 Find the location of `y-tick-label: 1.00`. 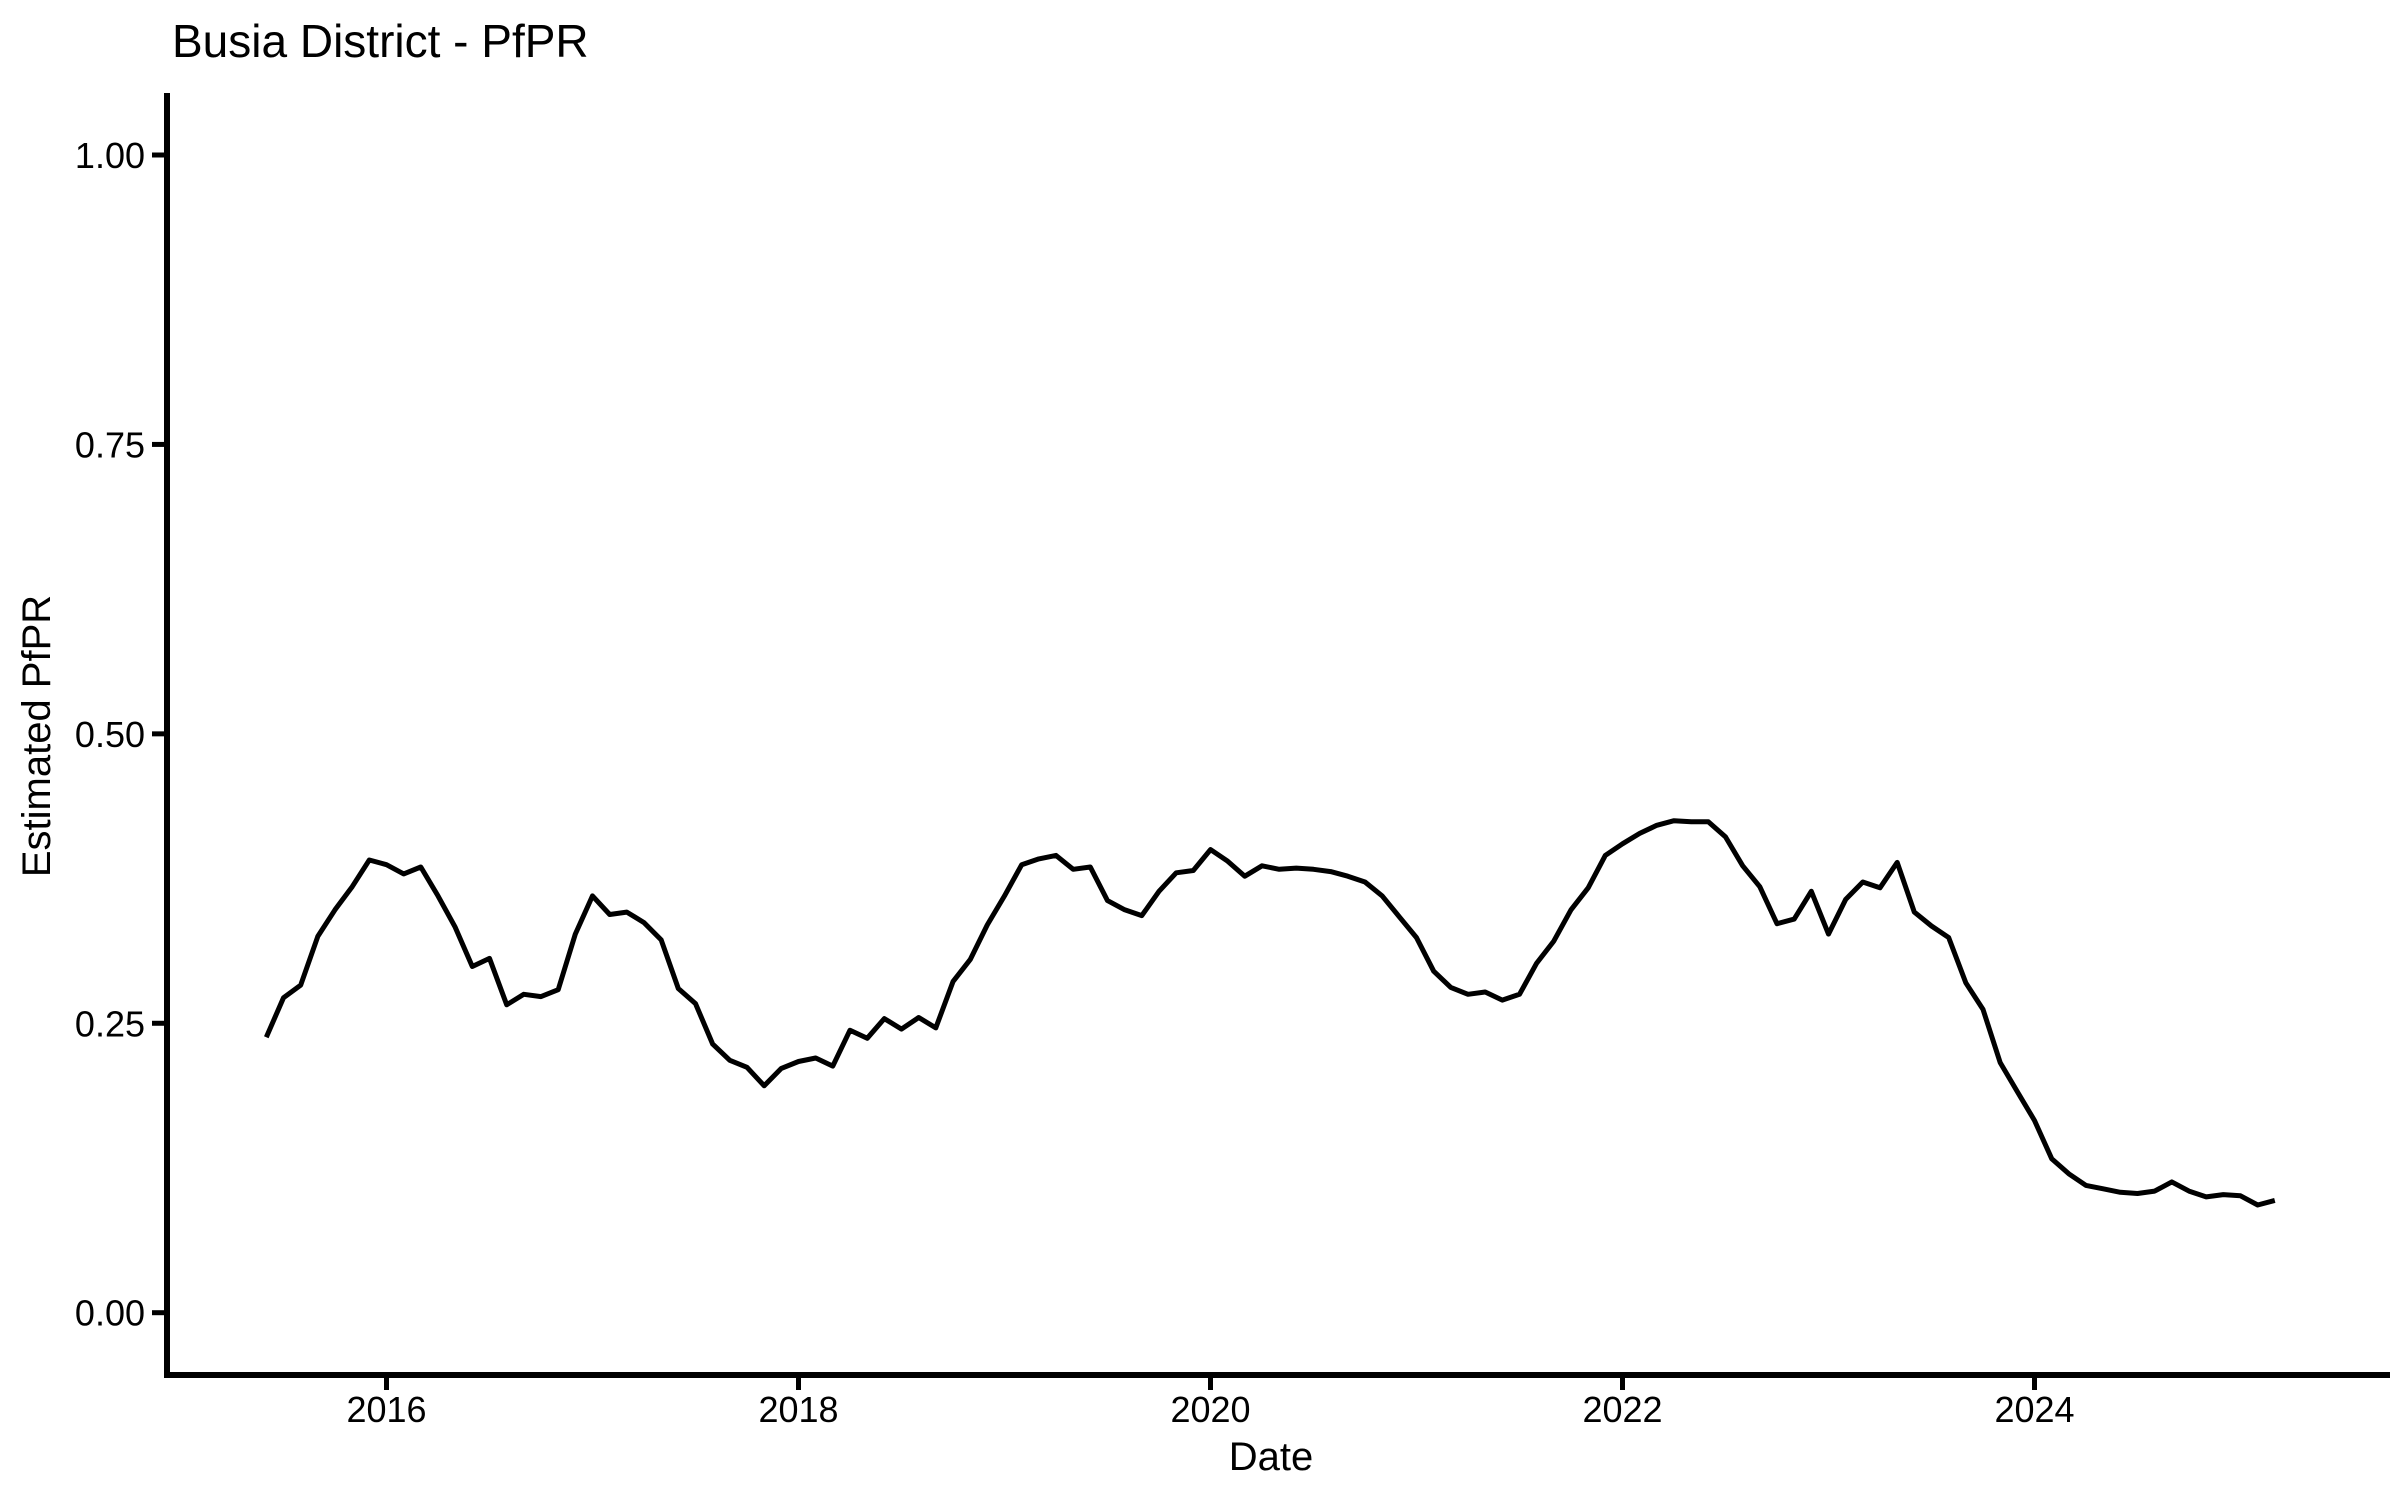

y-tick-label: 1.00 is located at coordinates (110, 155).